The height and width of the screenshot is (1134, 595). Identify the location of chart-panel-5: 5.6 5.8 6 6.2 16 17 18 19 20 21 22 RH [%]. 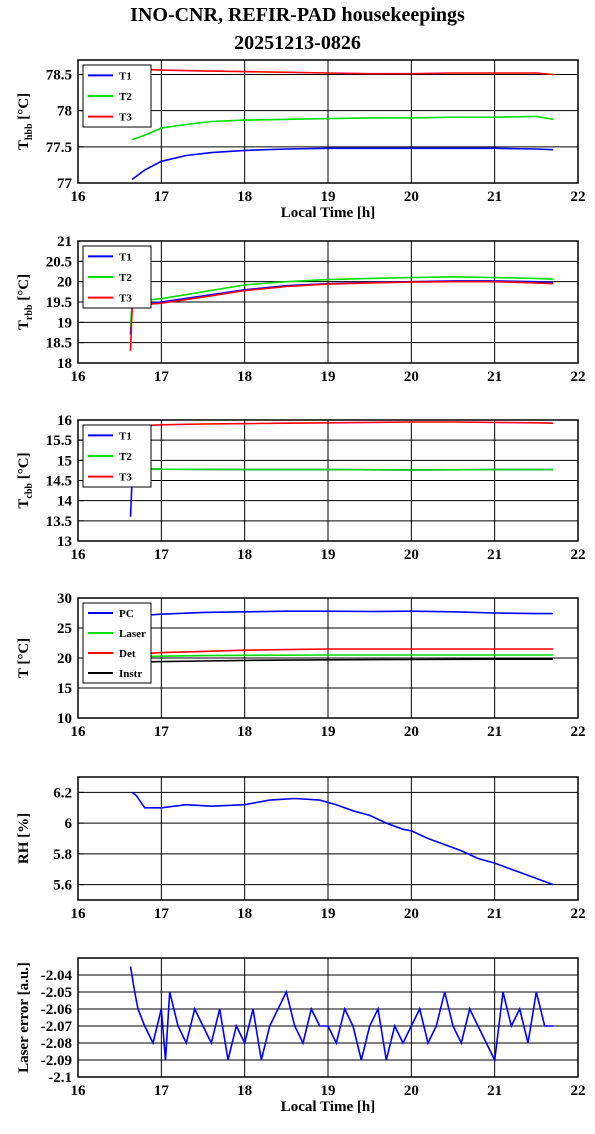
(301, 849).